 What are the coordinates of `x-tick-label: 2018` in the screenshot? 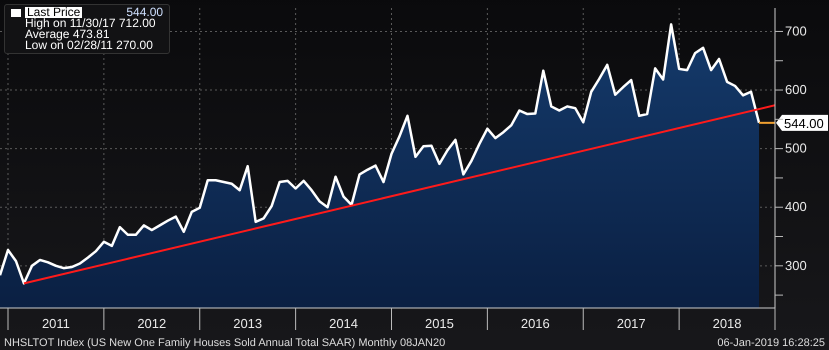 It's located at (727, 323).